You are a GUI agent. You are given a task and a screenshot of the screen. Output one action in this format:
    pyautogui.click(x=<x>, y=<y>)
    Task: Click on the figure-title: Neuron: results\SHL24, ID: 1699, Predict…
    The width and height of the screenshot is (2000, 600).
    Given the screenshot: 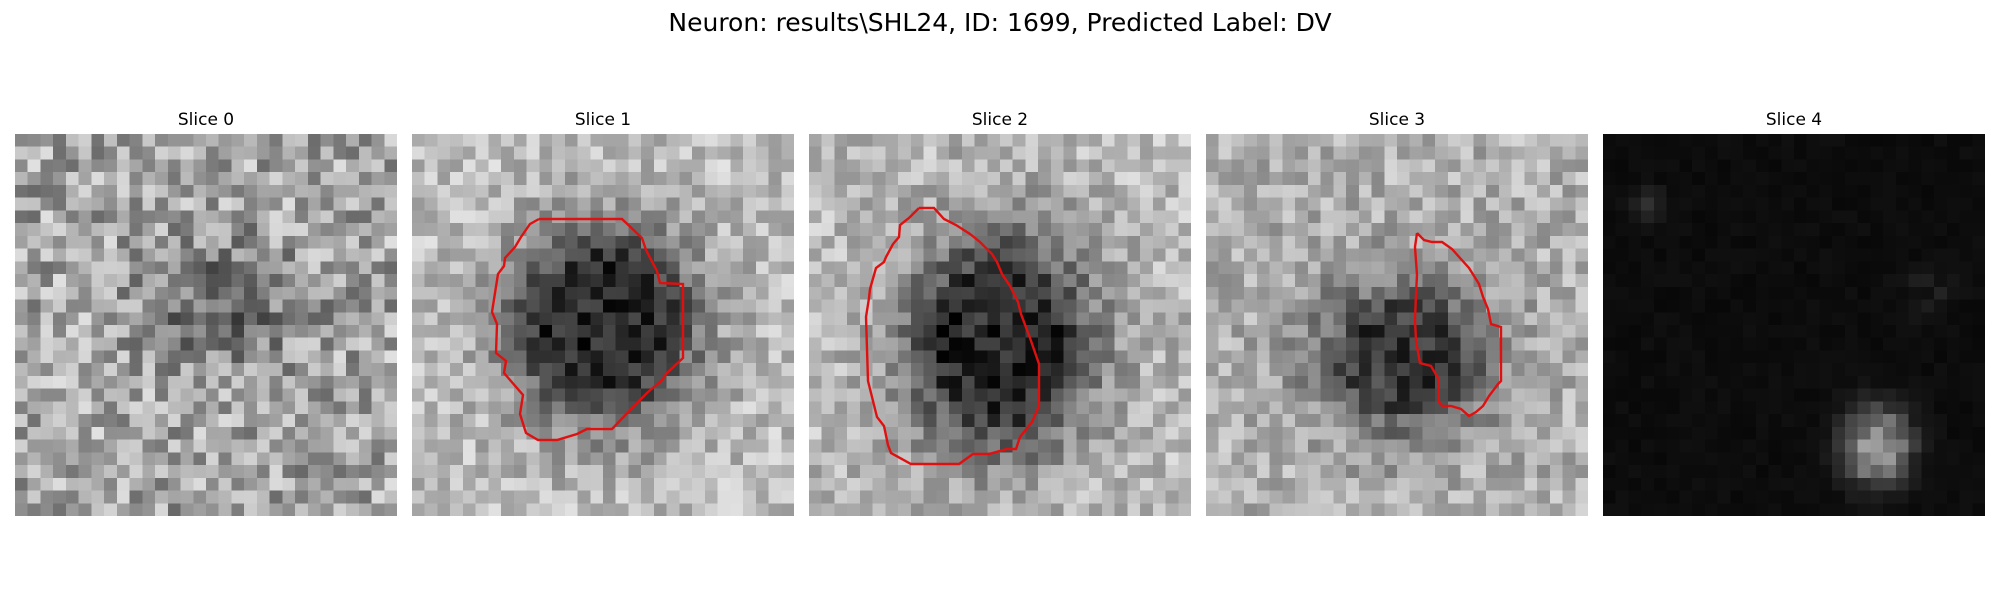 What is the action you would take?
    pyautogui.click(x=1000, y=23)
    